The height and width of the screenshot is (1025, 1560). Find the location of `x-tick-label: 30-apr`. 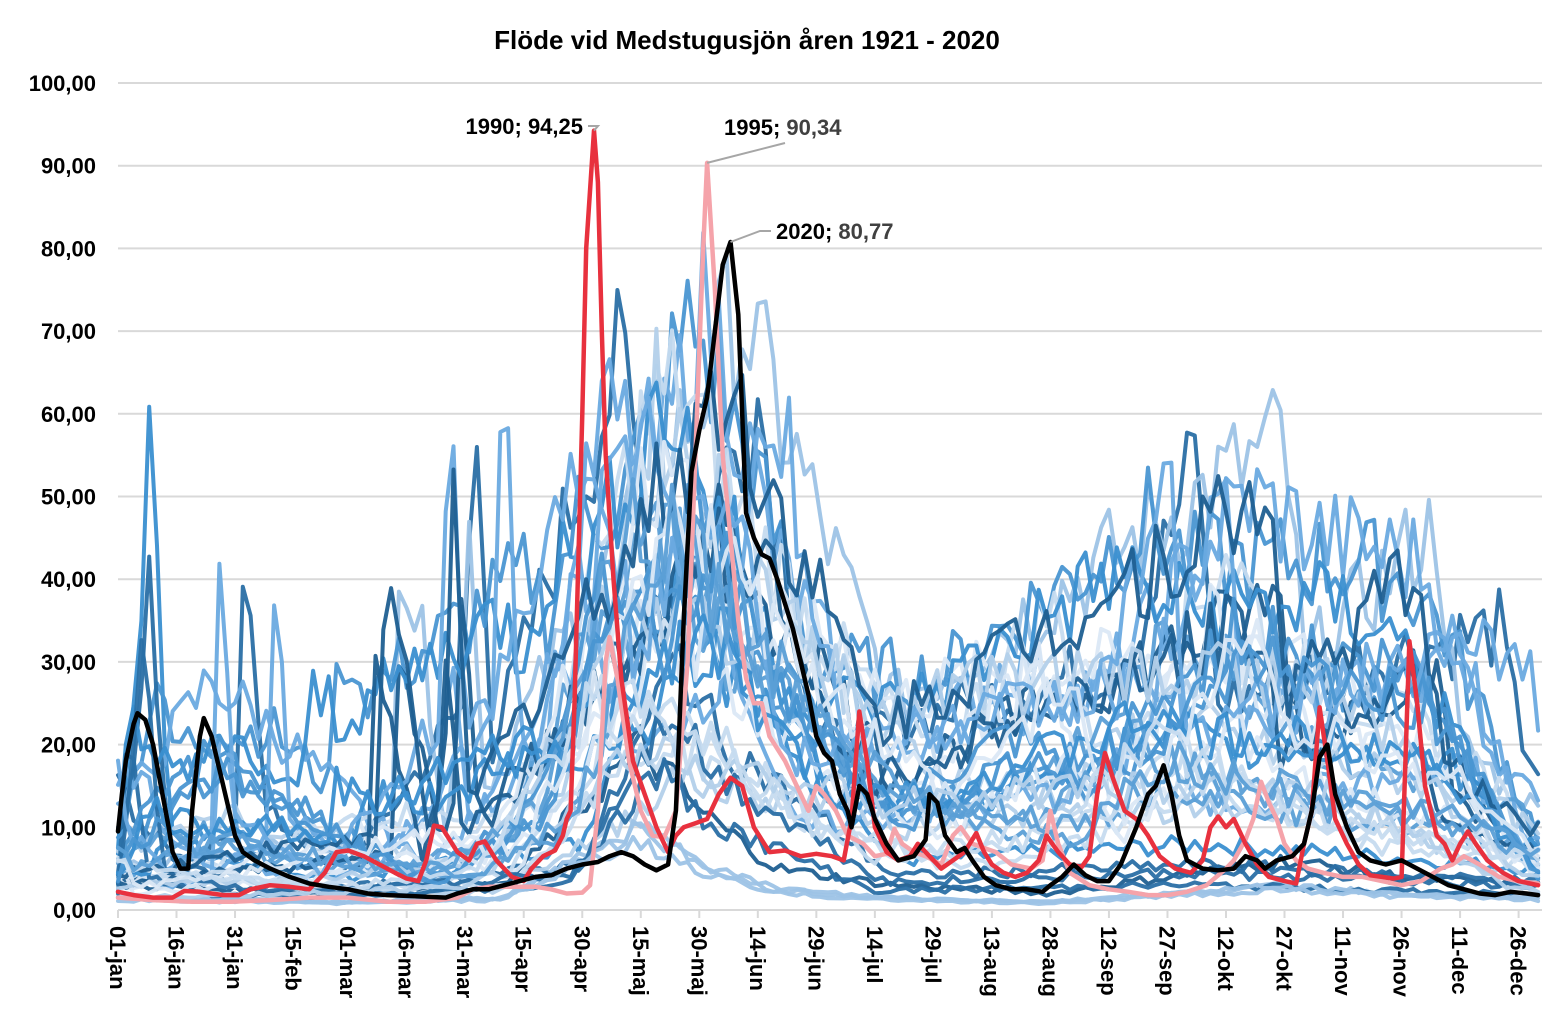

x-tick-label: 30-apr is located at coordinates (581, 959).